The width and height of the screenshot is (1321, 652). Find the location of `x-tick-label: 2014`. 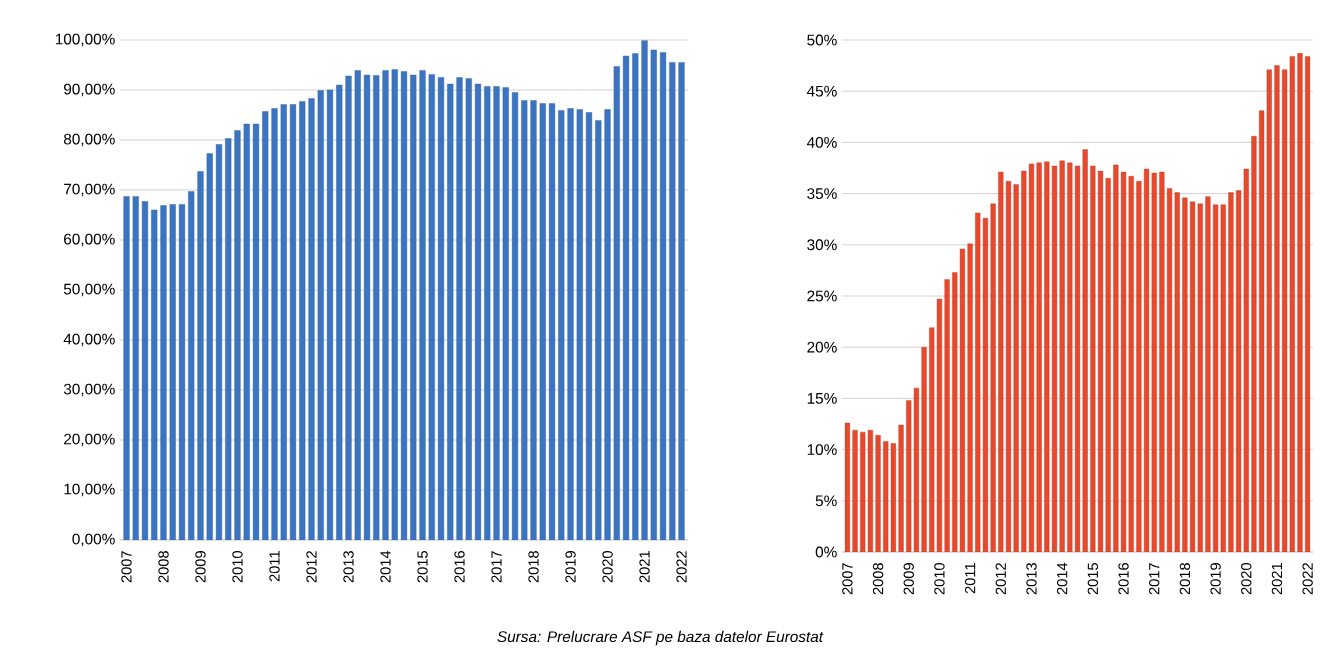

x-tick-label: 2014 is located at coordinates (1062, 578).